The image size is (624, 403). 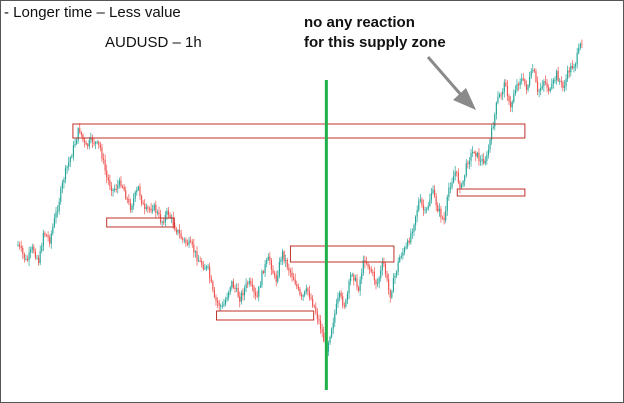 What do you see at coordinates (265, 315) in the screenshot?
I see `demand-zone` at bounding box center [265, 315].